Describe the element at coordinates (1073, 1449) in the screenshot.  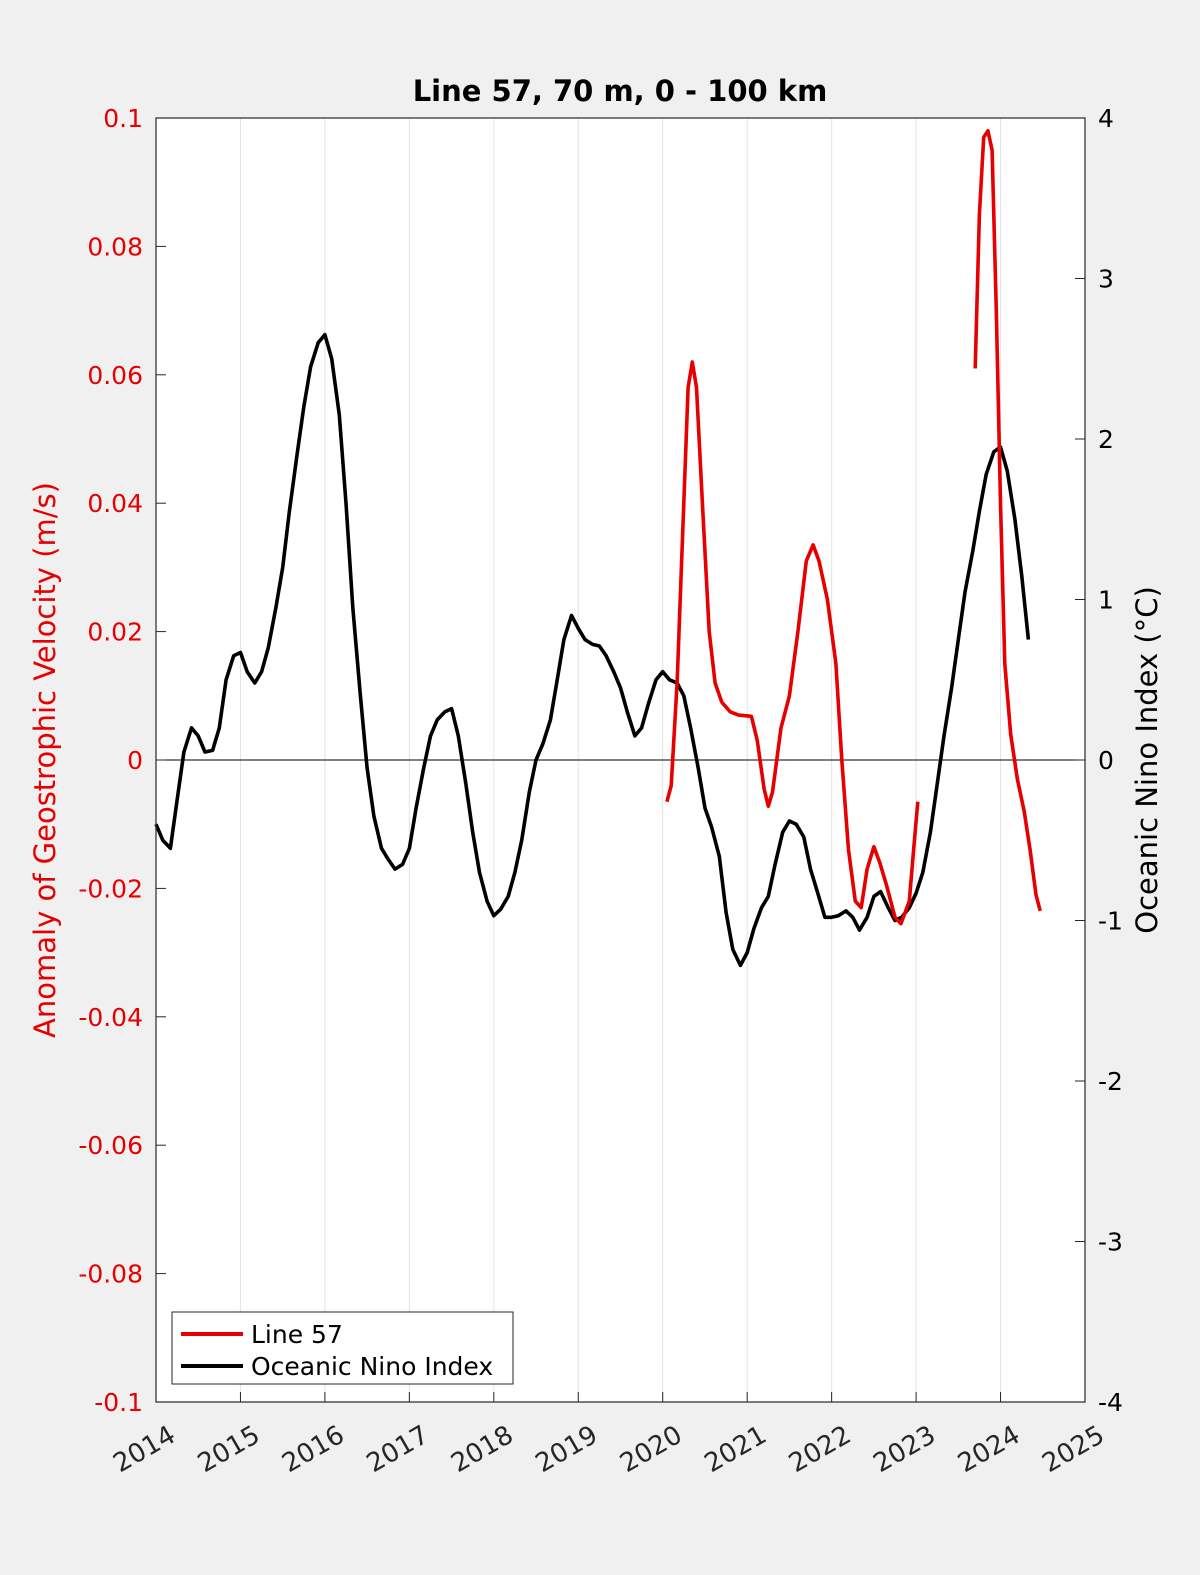
I see `x-tick-label-2025: 2025` at that location.